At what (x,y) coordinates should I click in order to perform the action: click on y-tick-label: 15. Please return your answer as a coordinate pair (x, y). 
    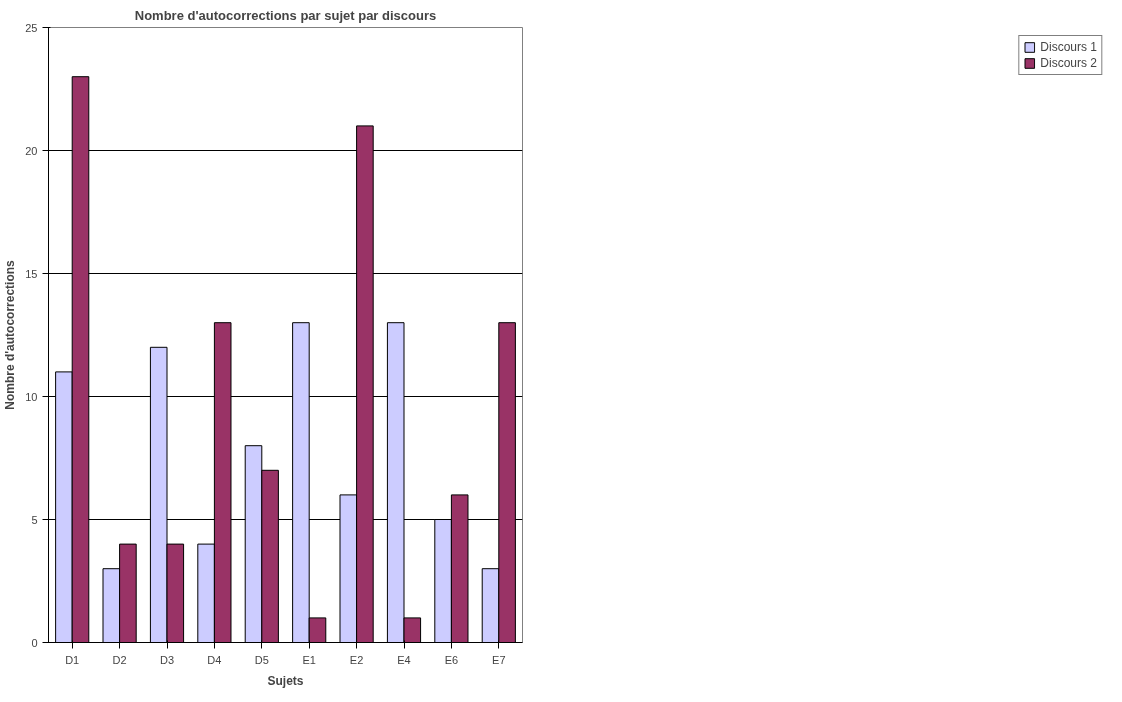
    Looking at the image, I should click on (31, 273).